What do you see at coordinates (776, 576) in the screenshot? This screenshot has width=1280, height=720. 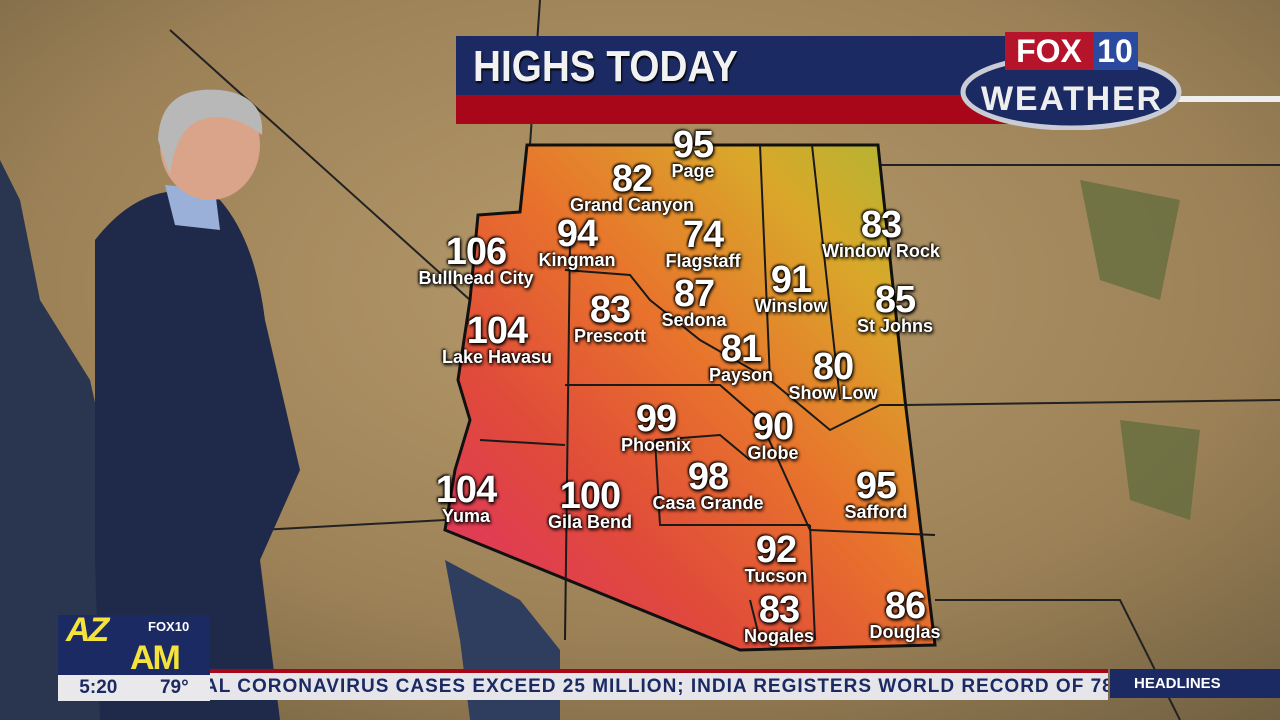 I see `city-name: Tucson` at bounding box center [776, 576].